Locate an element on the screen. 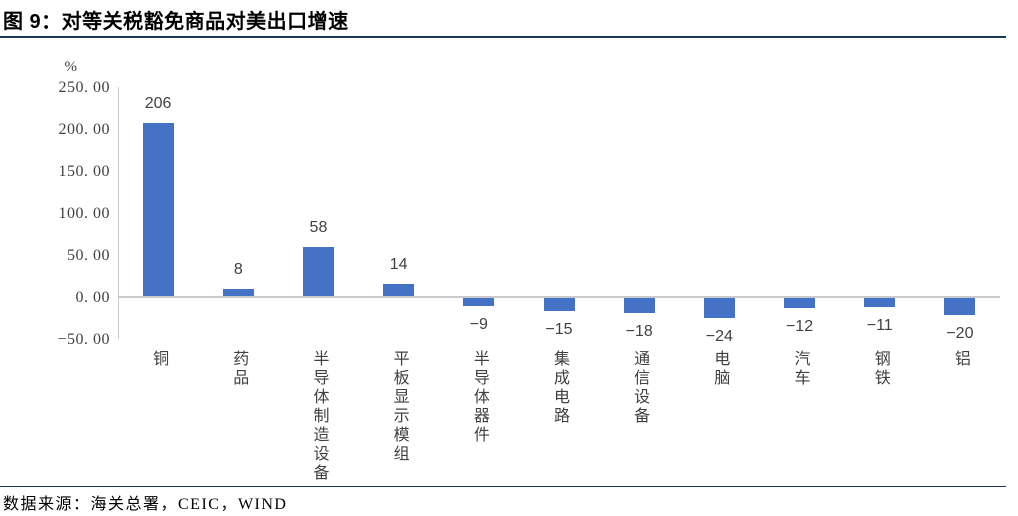  x-category-label: 铝 is located at coordinates (960, 359).